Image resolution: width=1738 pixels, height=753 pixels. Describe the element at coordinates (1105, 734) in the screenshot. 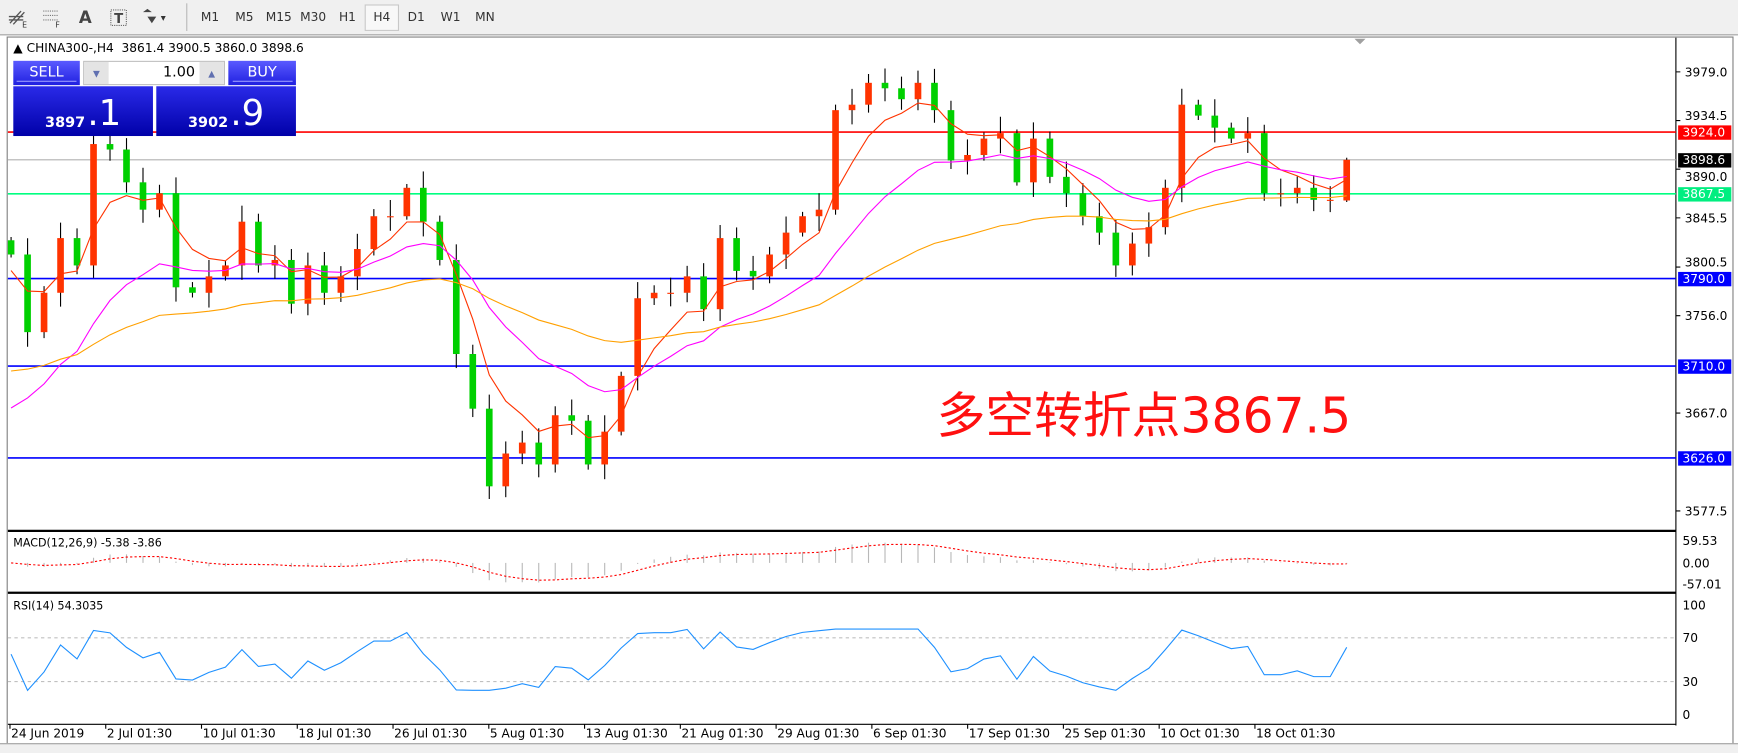

I see `time-label: 25 Sep 01:30` at that location.